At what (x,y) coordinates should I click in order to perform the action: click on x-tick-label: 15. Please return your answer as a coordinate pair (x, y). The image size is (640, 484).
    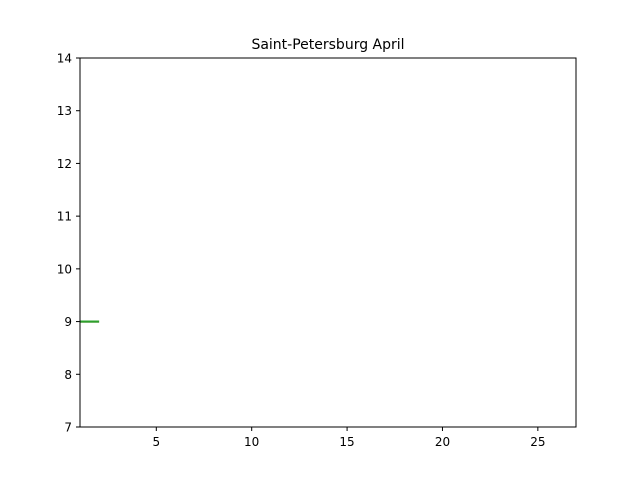
    Looking at the image, I should click on (346, 442).